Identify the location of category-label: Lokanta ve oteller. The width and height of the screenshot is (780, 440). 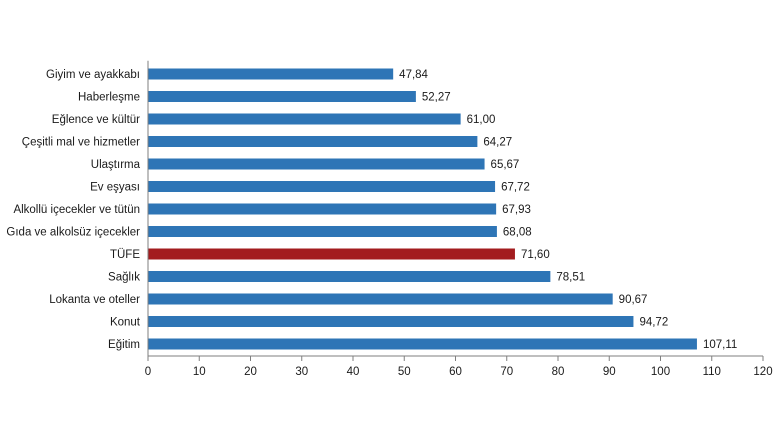
(94, 300).